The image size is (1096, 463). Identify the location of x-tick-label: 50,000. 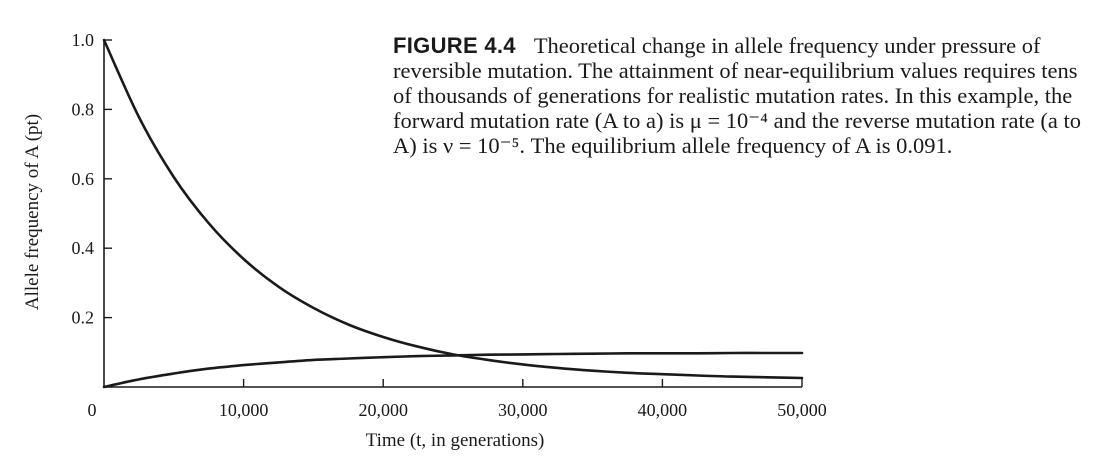
(802, 410).